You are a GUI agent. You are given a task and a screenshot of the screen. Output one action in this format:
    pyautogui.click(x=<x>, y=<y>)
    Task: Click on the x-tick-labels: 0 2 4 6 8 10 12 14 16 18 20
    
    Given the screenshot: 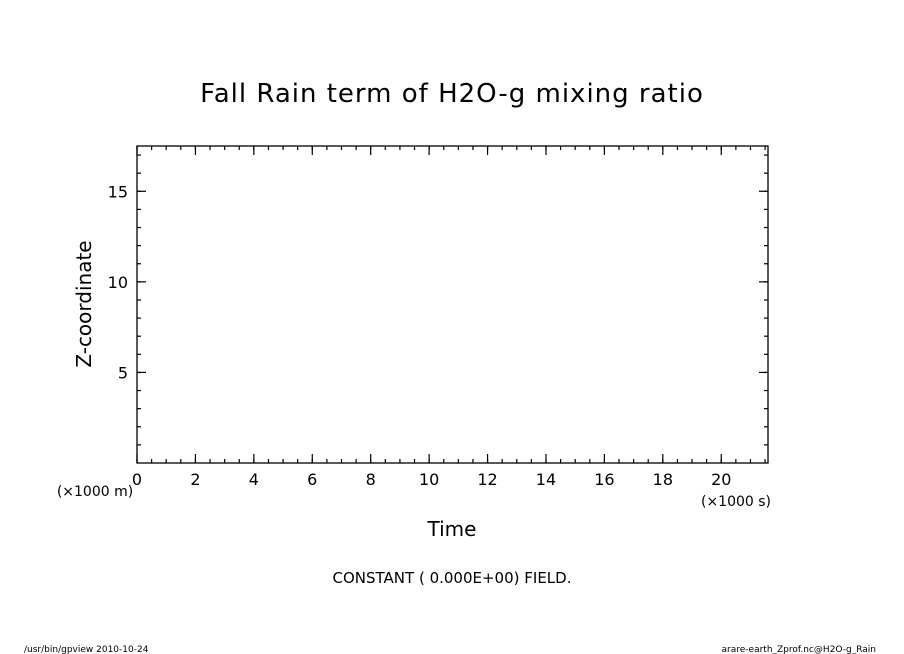 What is the action you would take?
    pyautogui.click(x=432, y=479)
    